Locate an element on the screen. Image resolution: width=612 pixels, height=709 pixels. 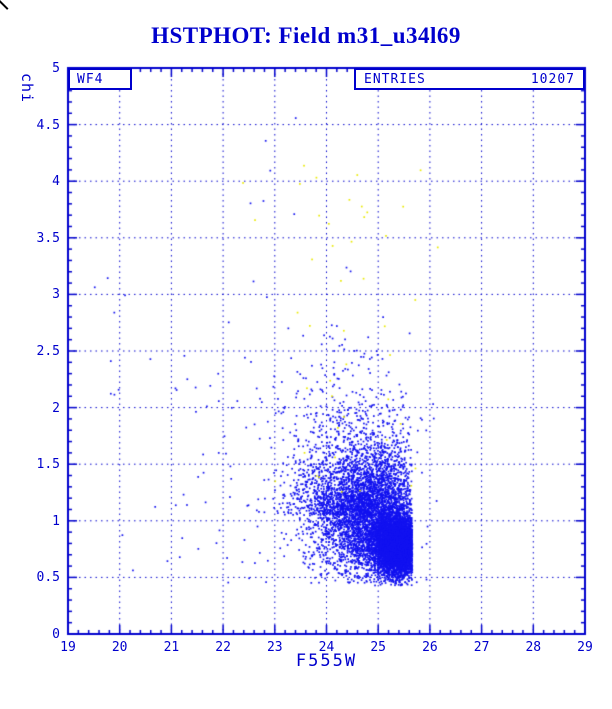
page-title: HSTPHOT: Field m31_u34l69 is located at coordinates (306, 35).